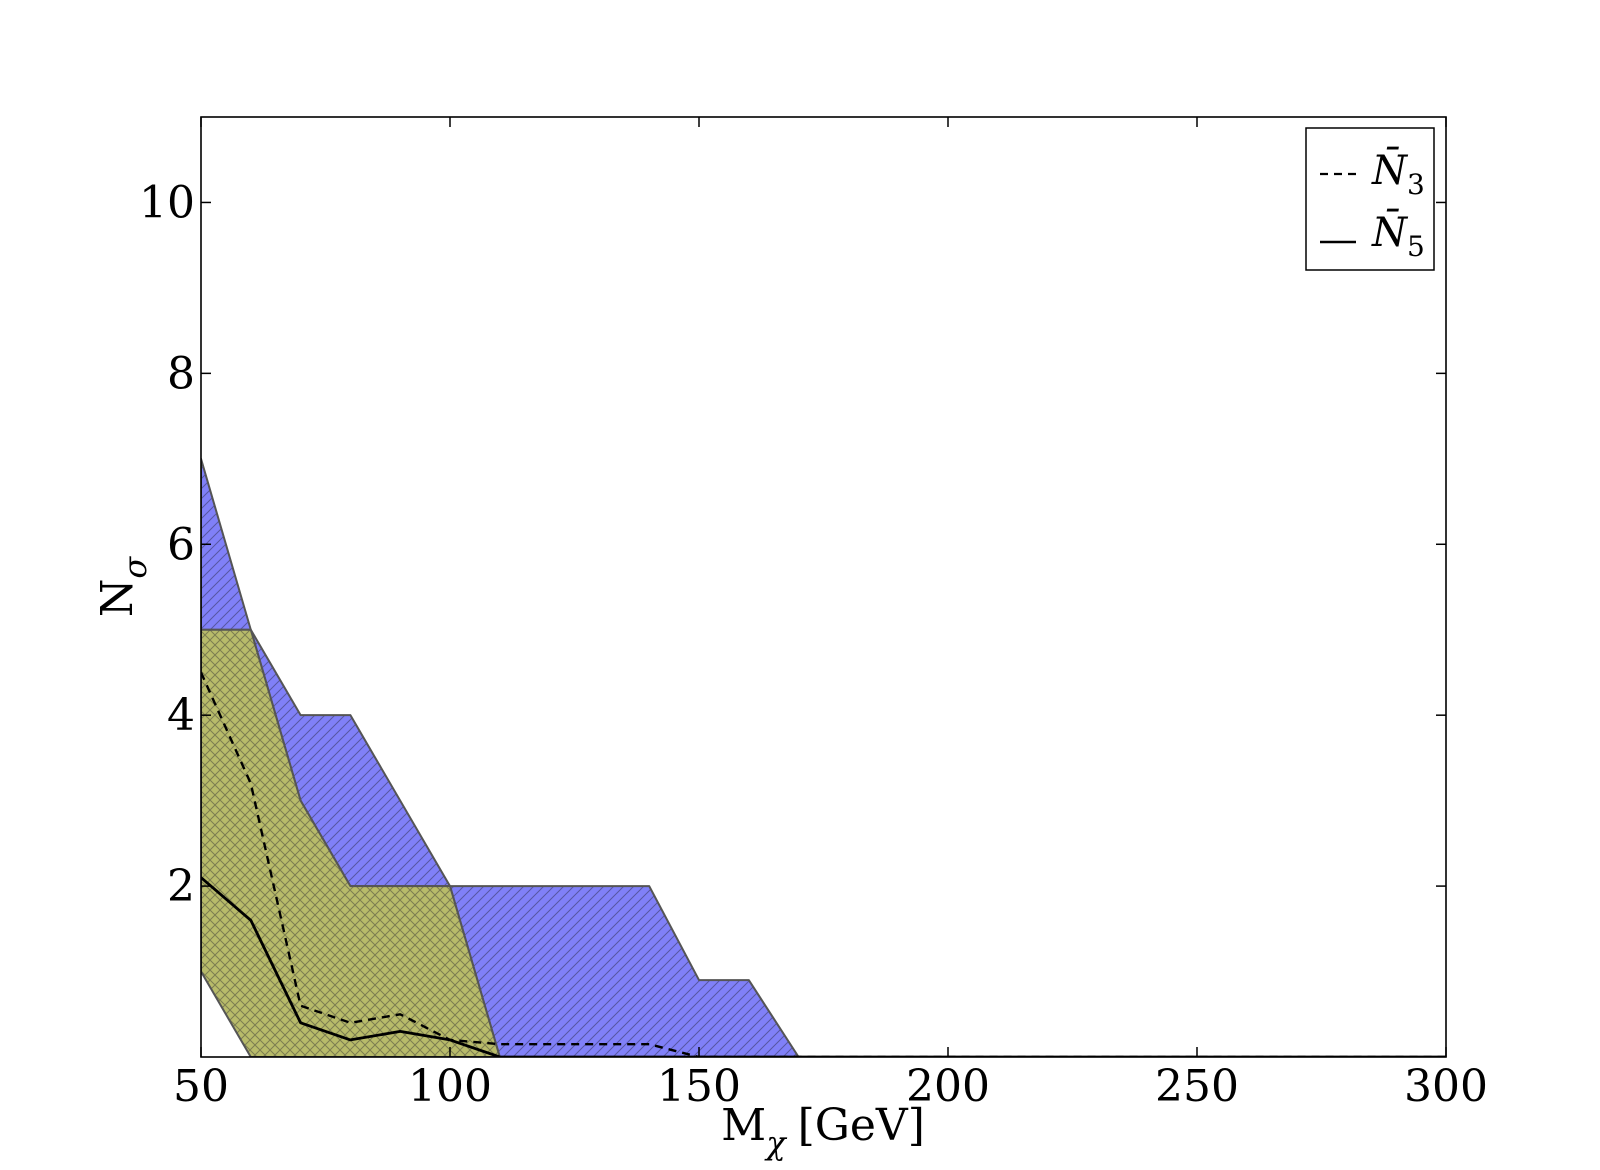 Image resolution: width=1600 pixels, height=1170 pixels. What do you see at coordinates (743, 1125) in the screenshot?
I see `x-axis-symbol: M` at bounding box center [743, 1125].